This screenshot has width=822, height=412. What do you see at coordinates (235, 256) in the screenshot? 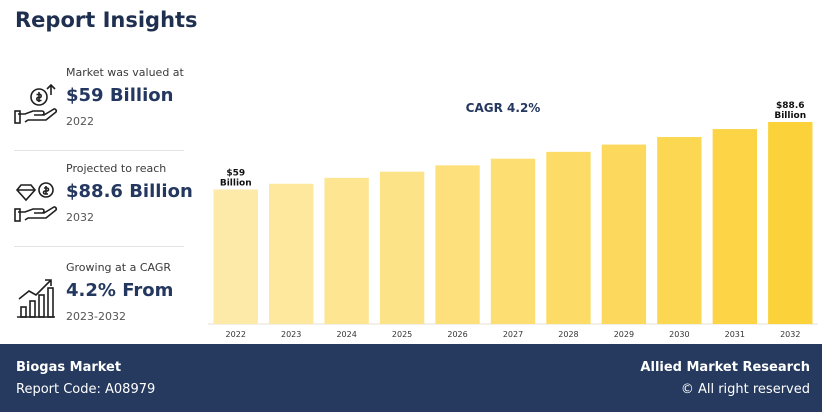
I see `bar-2022` at bounding box center [235, 256].